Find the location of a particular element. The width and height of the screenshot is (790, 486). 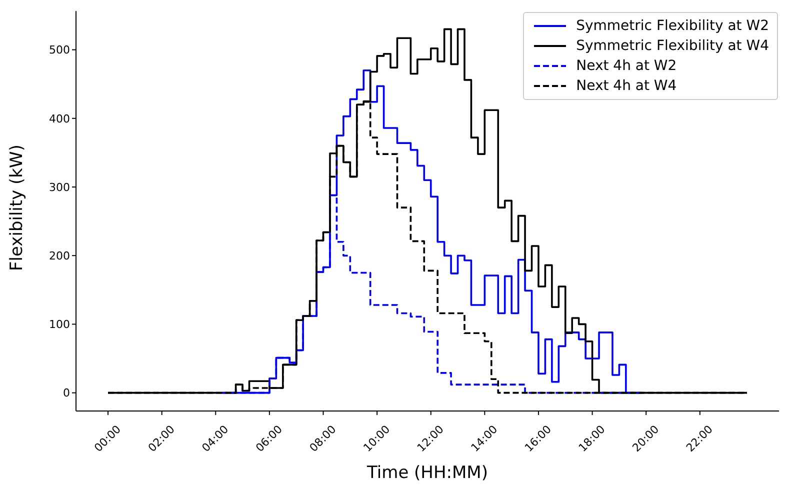

y-axis-title: Flexibility (kW) is located at coordinates (17, 207).